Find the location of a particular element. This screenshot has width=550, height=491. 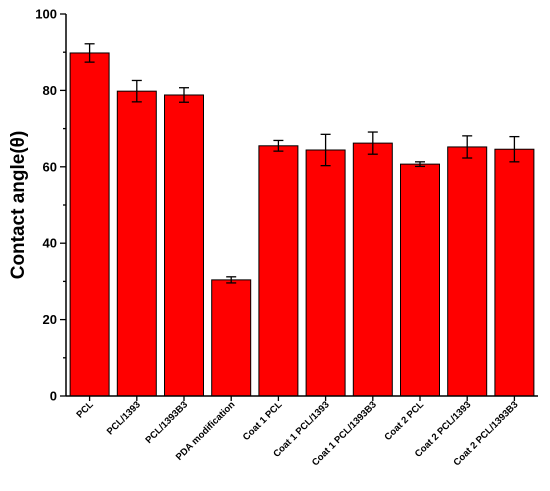

x-tick-label: Coat 1 PCL is located at coordinates (263, 421).